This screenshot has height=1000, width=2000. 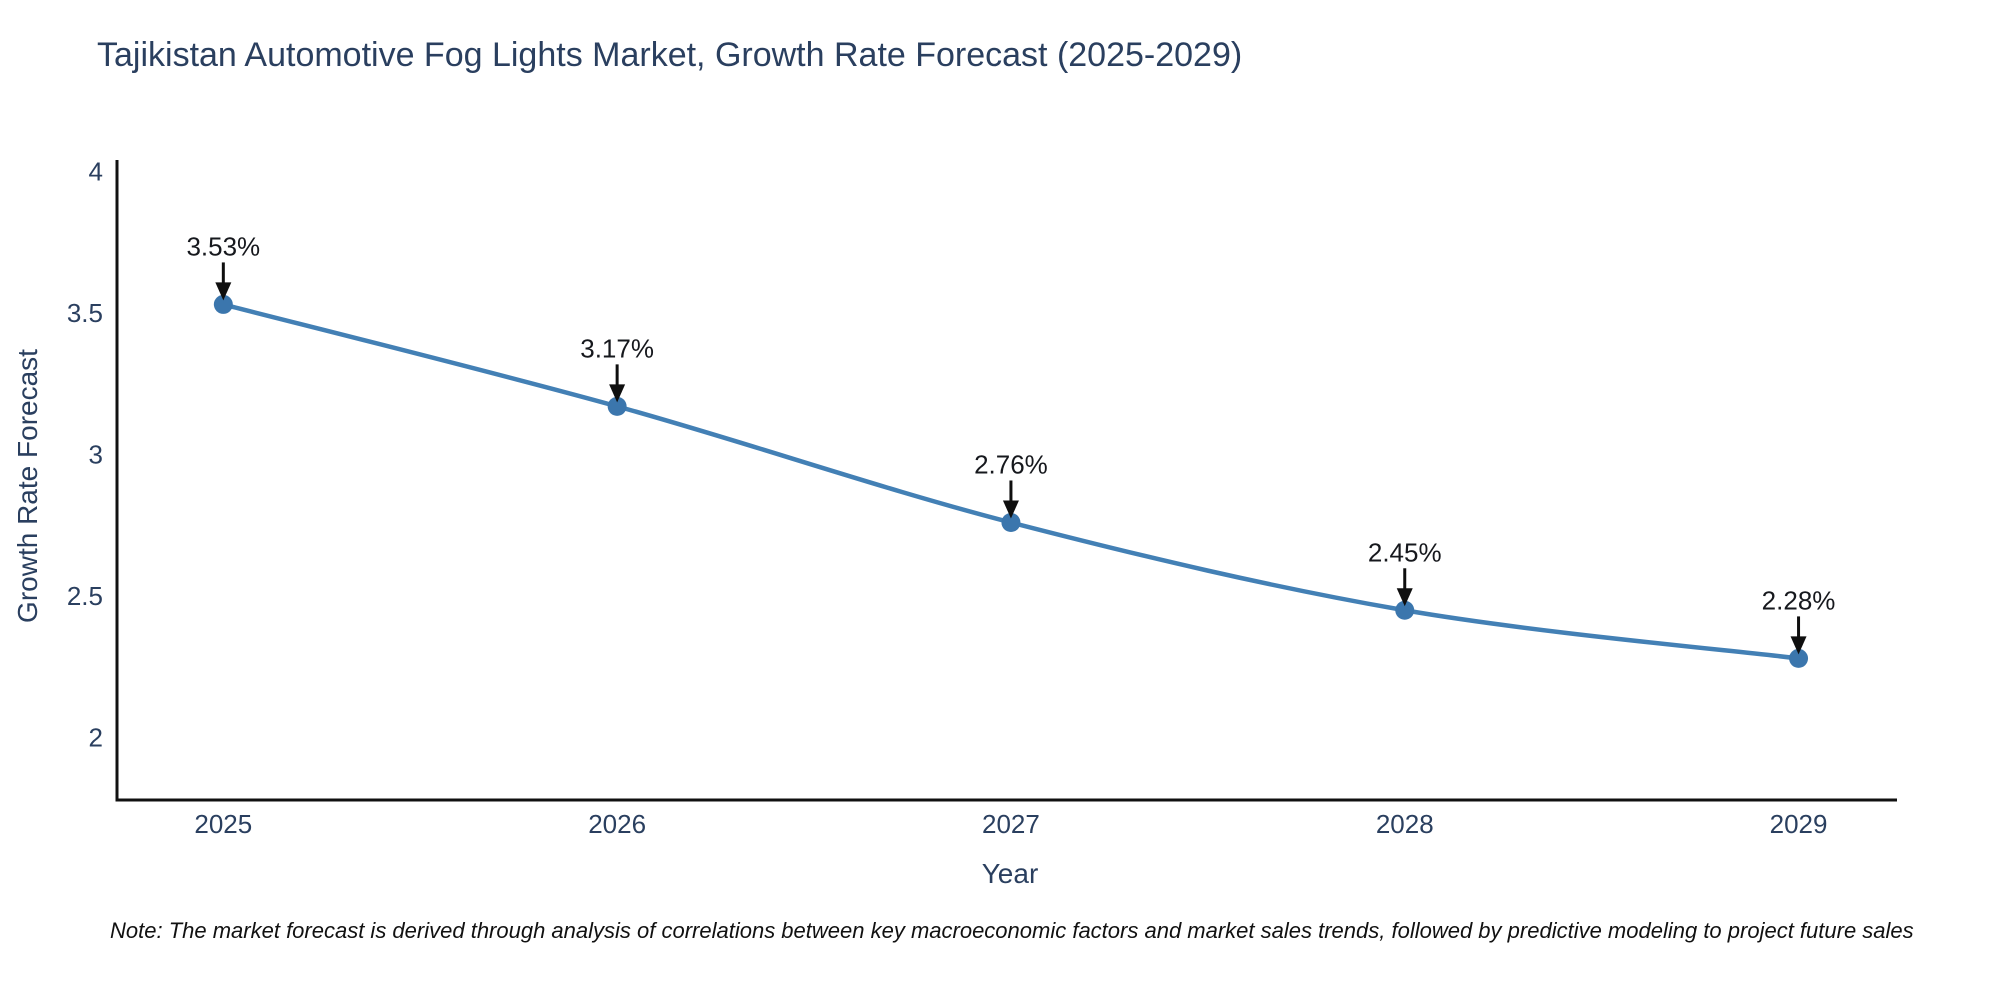 What do you see at coordinates (1799, 824) in the screenshot?
I see `x-tick-label: 2029` at bounding box center [1799, 824].